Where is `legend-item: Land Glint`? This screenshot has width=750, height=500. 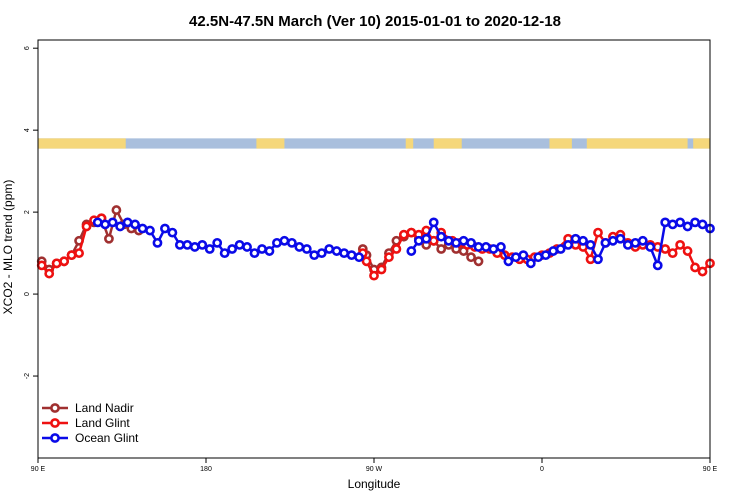
legend-item: Land Glint is located at coordinates (86, 423).